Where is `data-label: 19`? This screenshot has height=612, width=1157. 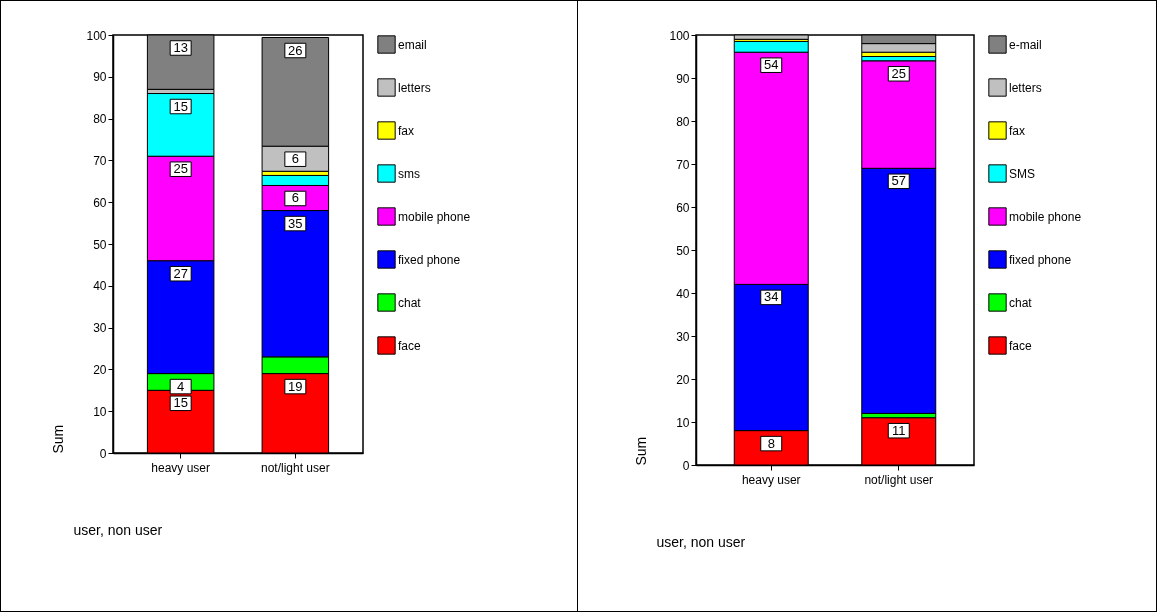
data-label: 19 is located at coordinates (295, 386).